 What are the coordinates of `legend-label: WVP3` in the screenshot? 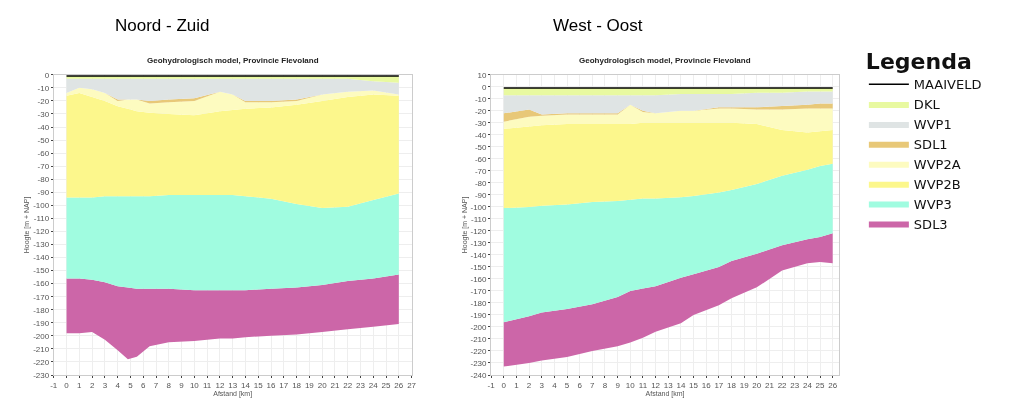 It's located at (932, 204).